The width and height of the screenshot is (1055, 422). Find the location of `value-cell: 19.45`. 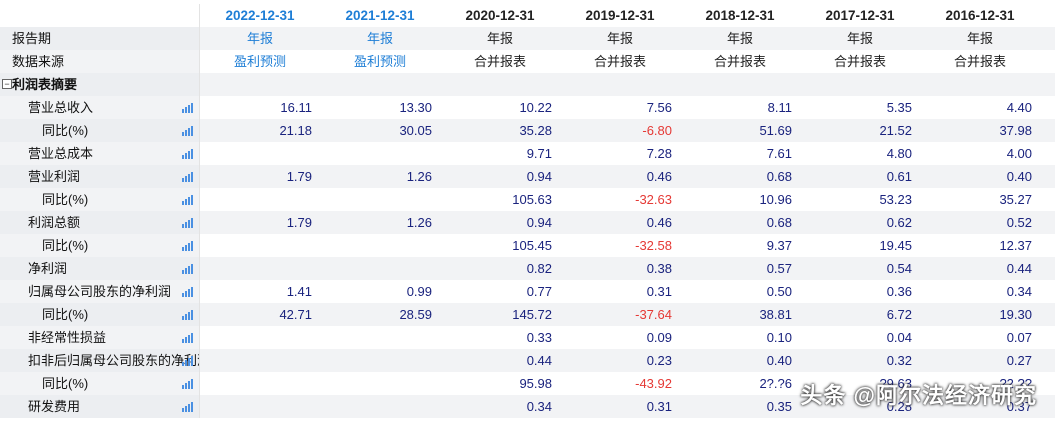

value-cell: 19.45 is located at coordinates (895, 245).